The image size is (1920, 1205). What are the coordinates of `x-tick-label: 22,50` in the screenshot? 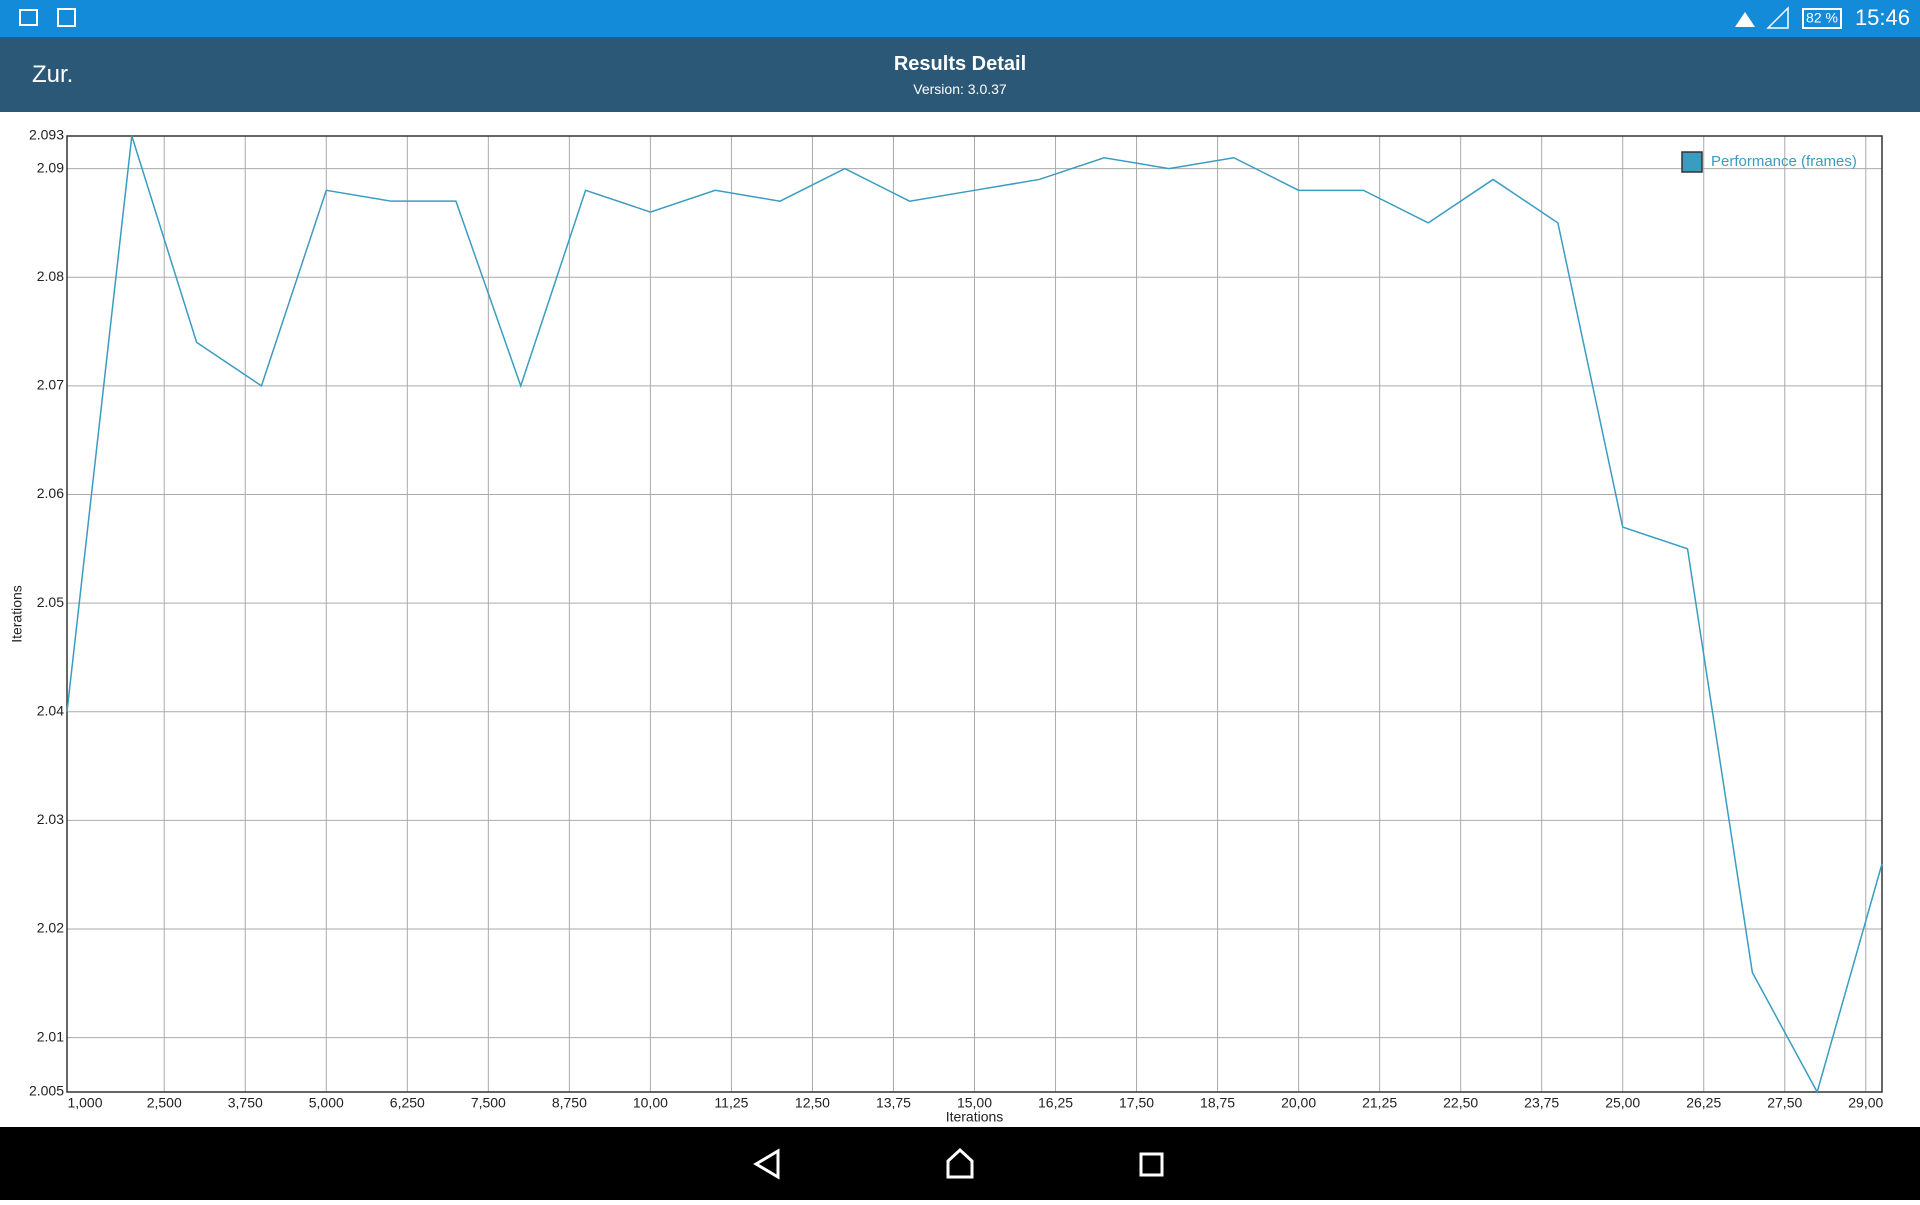 It's located at (1460, 1103).